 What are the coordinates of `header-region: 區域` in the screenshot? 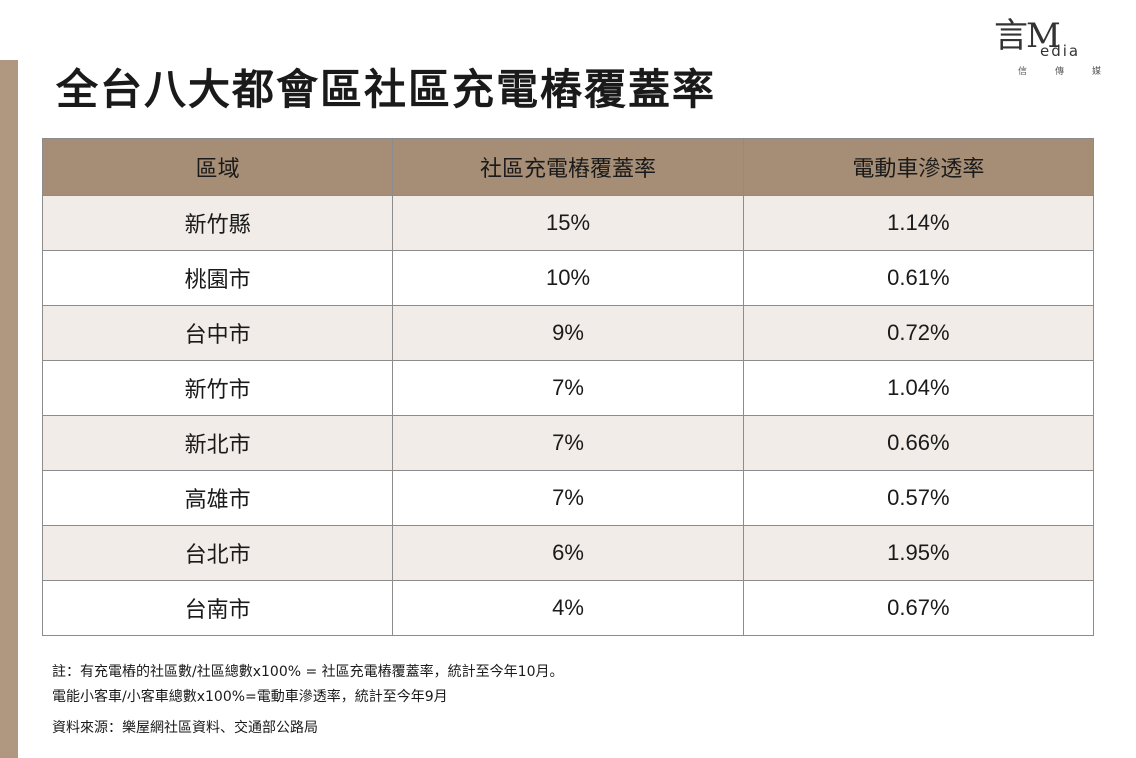 It's located at (217, 167).